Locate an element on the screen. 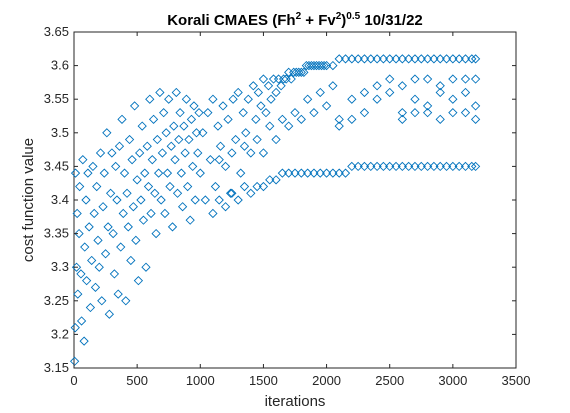  x-tick-label: 2000 is located at coordinates (326, 380).